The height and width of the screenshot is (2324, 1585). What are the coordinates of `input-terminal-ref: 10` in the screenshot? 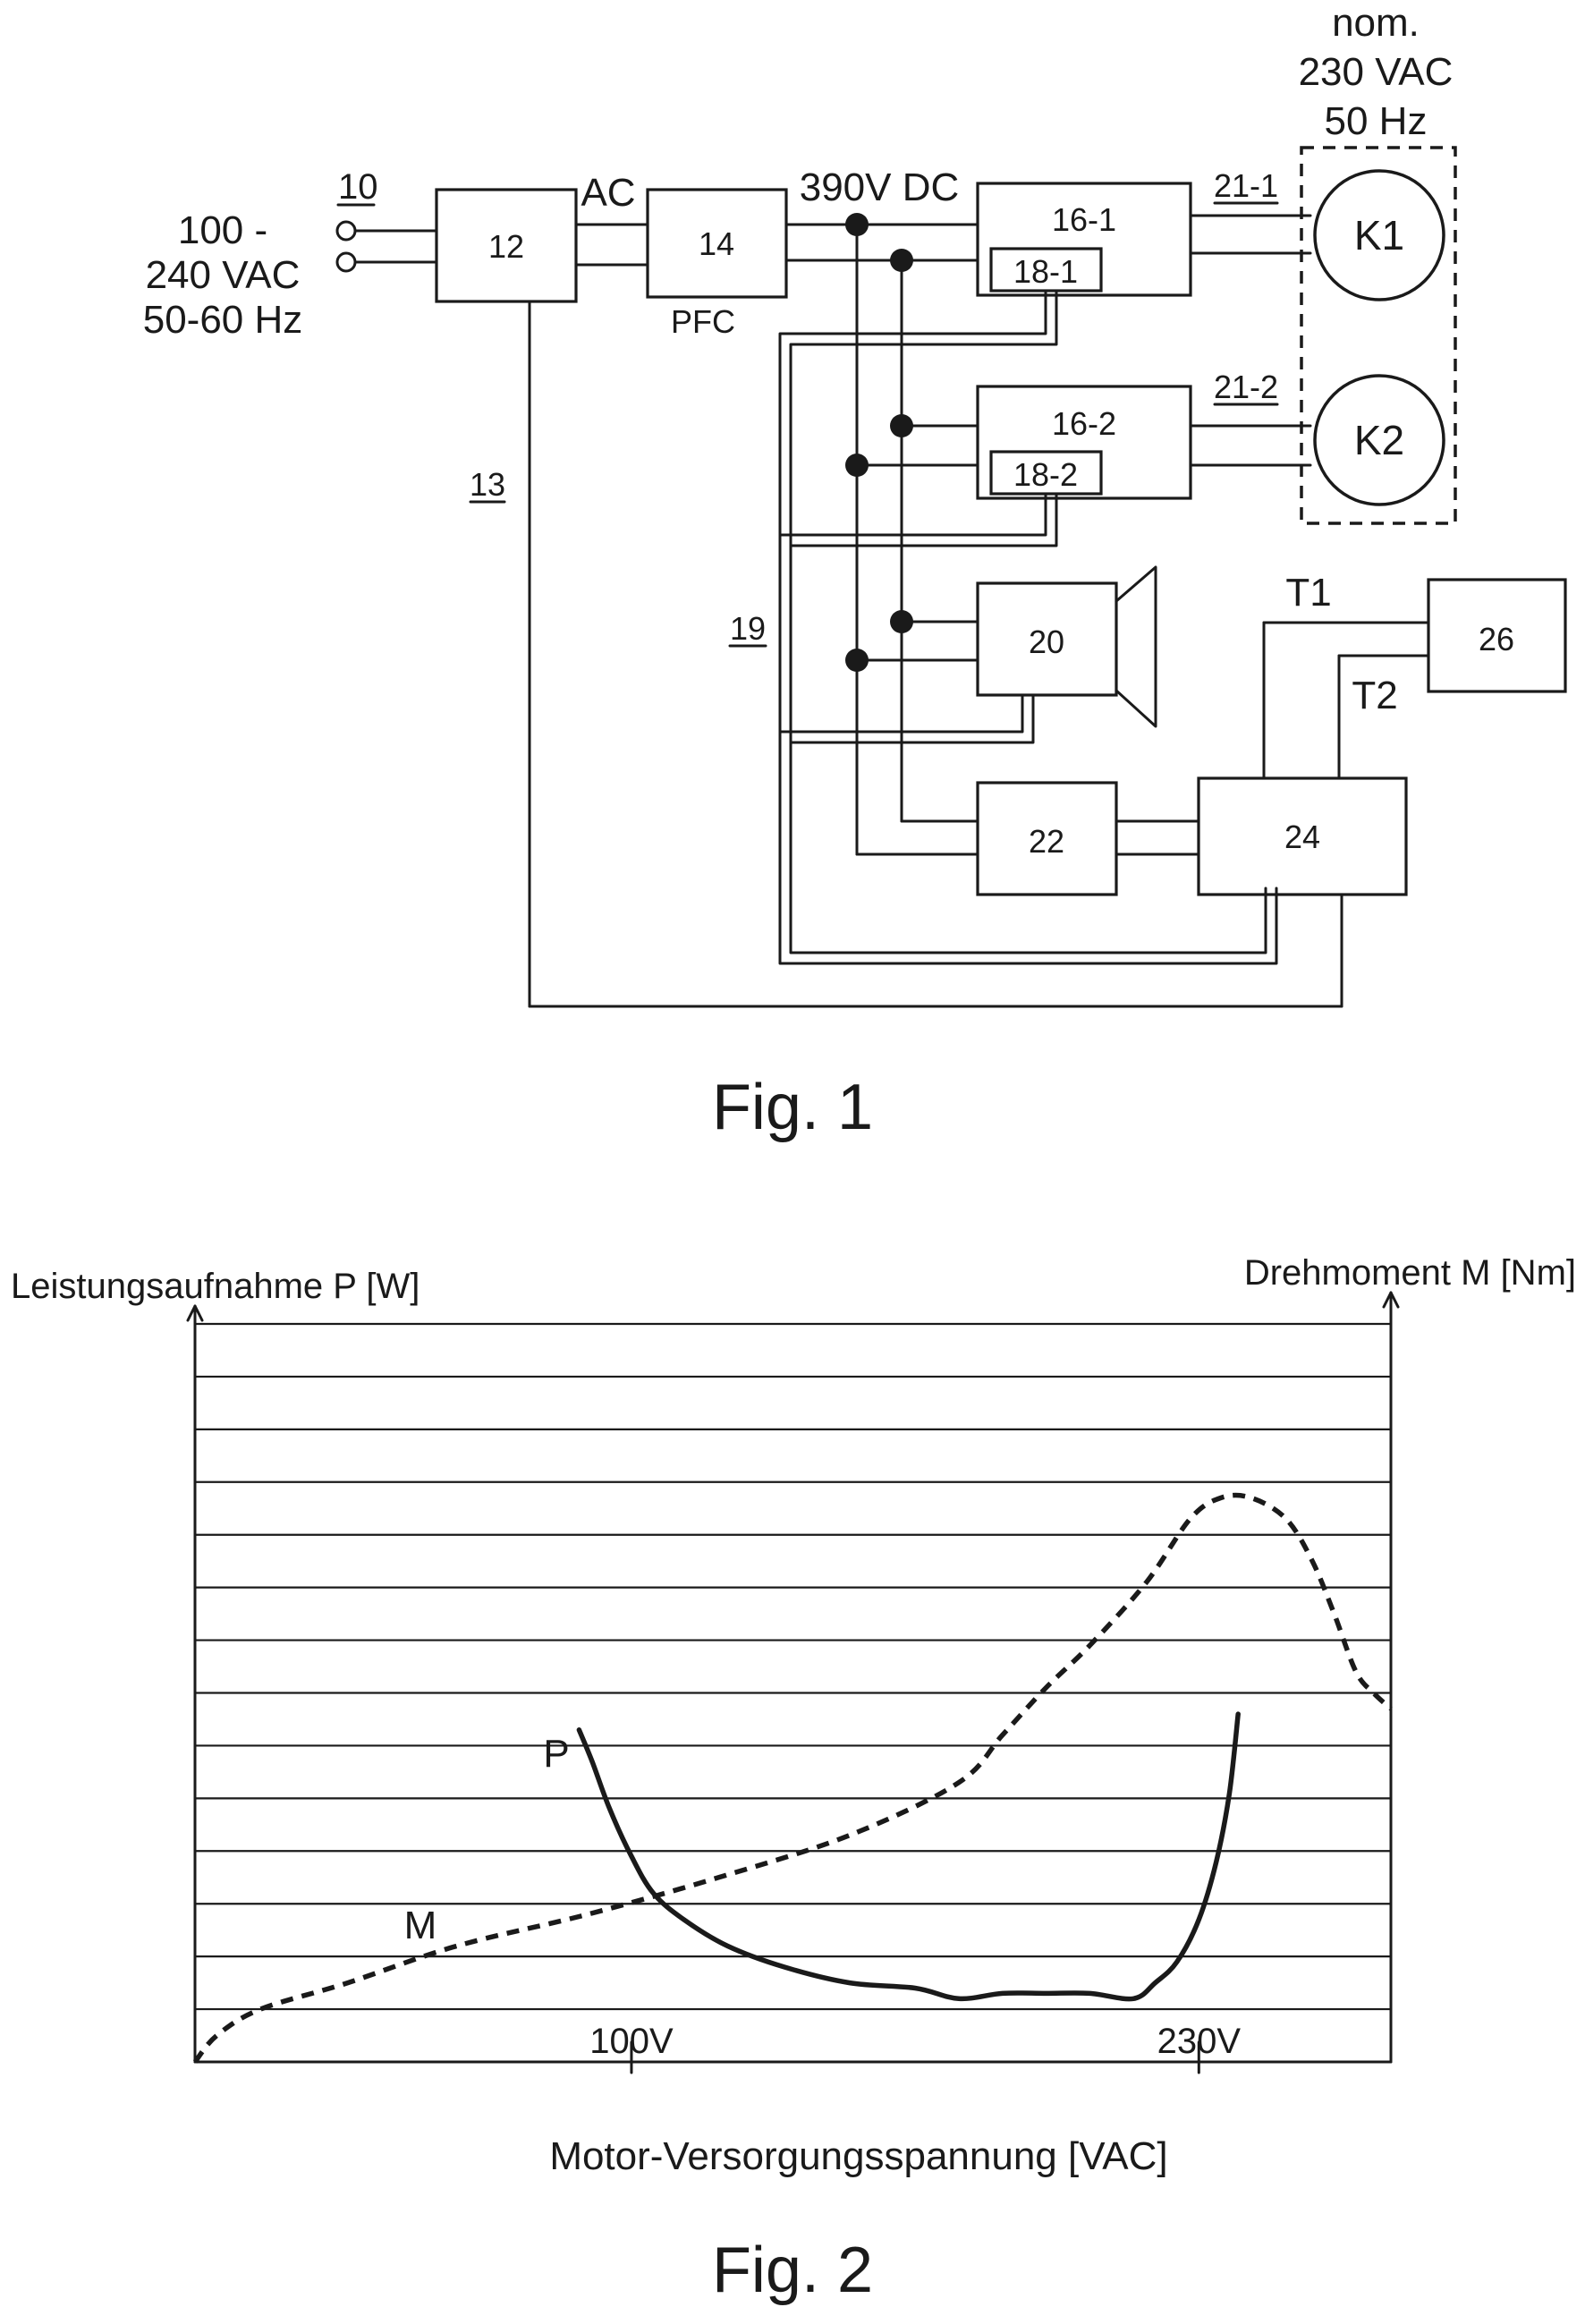 It's located at (358, 187).